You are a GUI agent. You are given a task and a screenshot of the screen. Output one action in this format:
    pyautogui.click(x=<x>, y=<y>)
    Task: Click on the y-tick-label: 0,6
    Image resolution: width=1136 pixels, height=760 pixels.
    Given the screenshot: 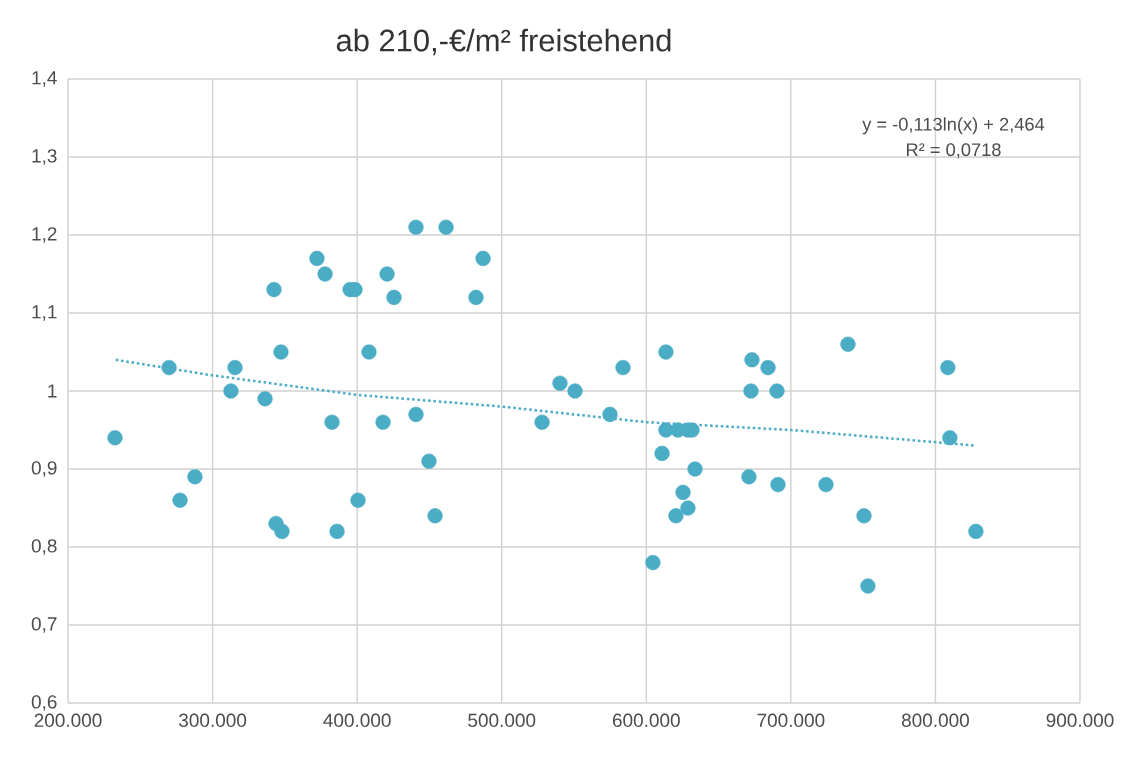 What is the action you would take?
    pyautogui.click(x=44, y=703)
    